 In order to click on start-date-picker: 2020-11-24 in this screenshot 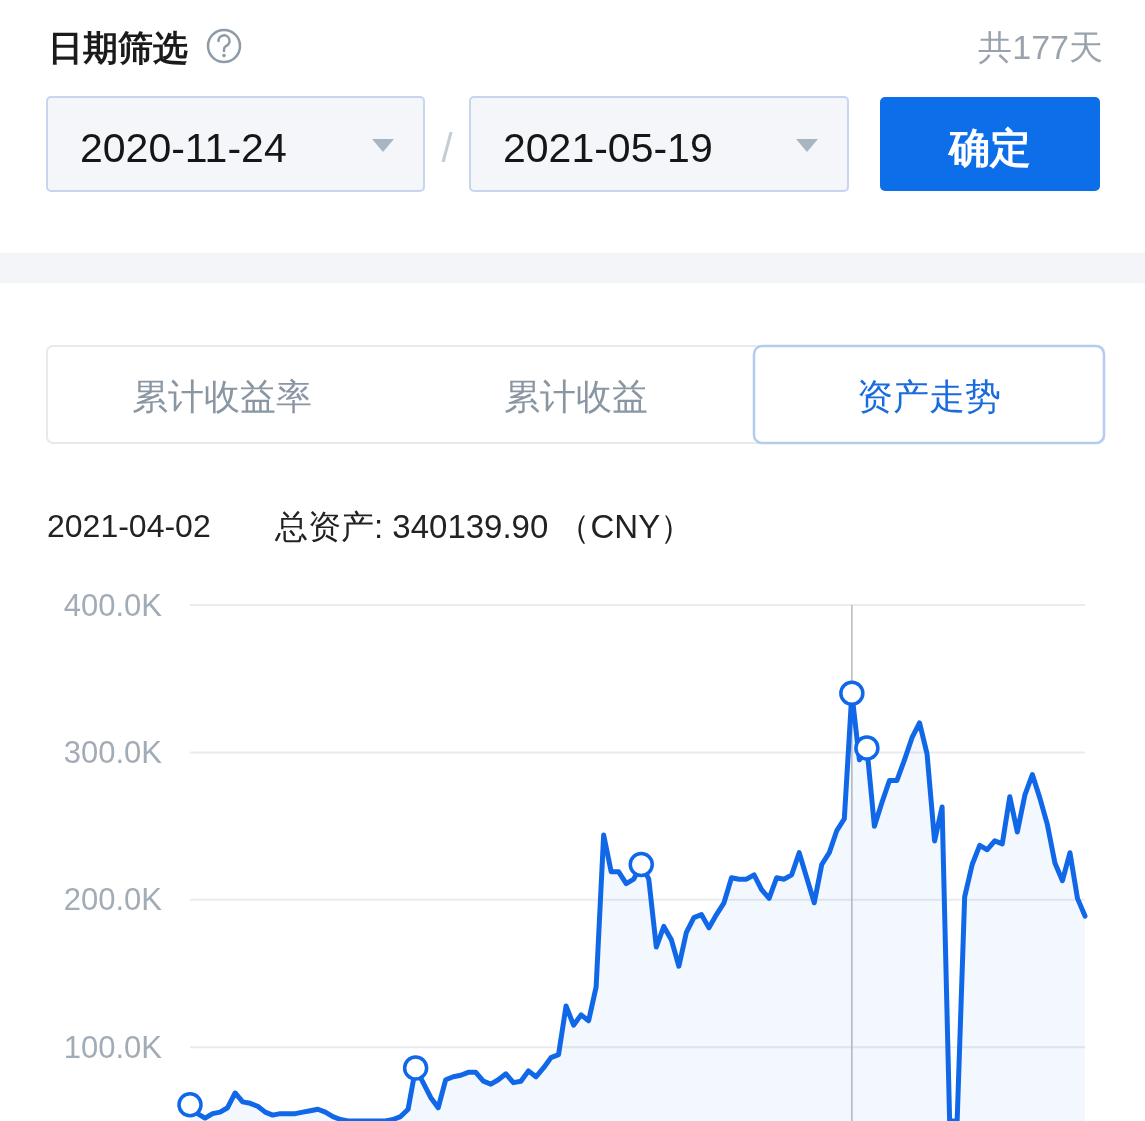, I will do `click(235, 144)`.